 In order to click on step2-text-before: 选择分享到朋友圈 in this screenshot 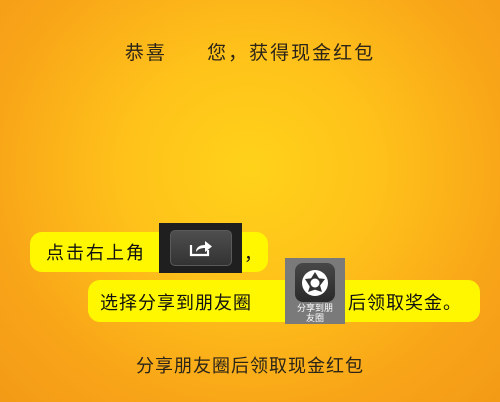, I will do `click(176, 303)`.